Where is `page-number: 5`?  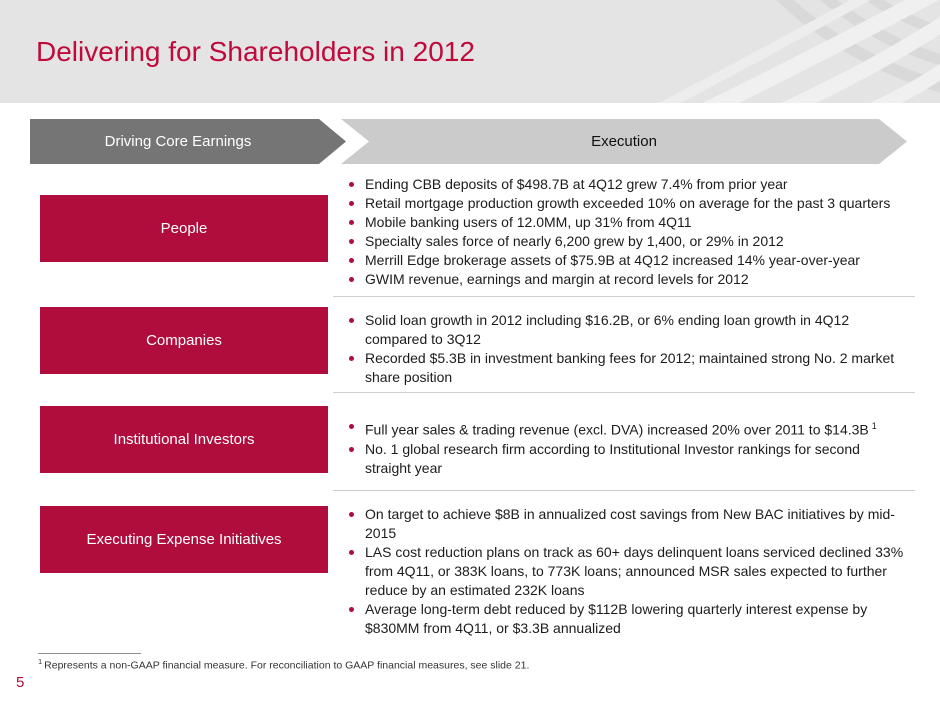 page-number: 5 is located at coordinates (20, 682).